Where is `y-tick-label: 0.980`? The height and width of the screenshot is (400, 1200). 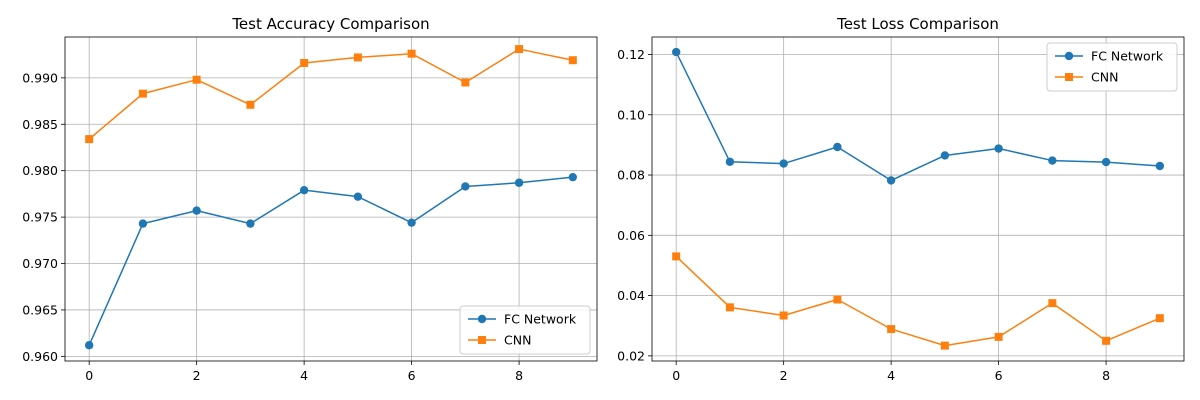 y-tick-label: 0.980 is located at coordinates (40, 170).